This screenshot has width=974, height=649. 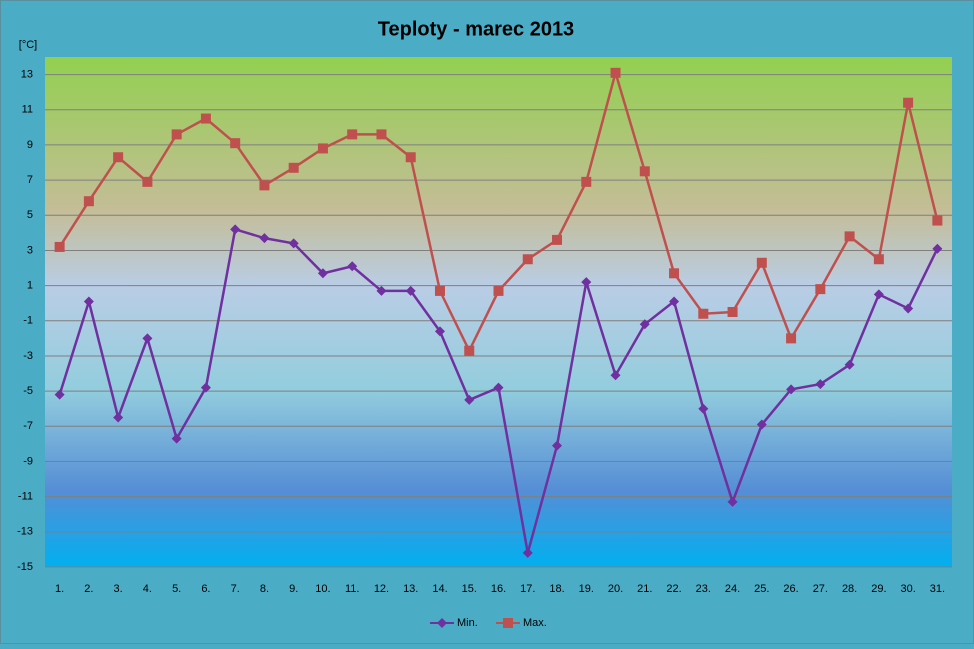 I want to click on x-tick-label: 6., so click(x=205, y=589).